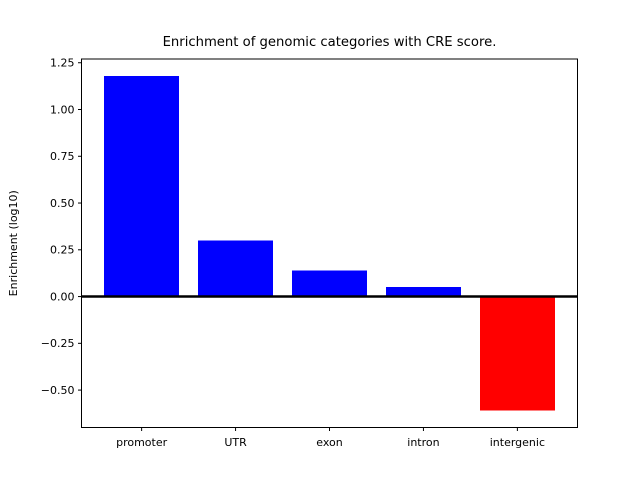  I want to click on x-tick-label: UTR, so click(235, 442).